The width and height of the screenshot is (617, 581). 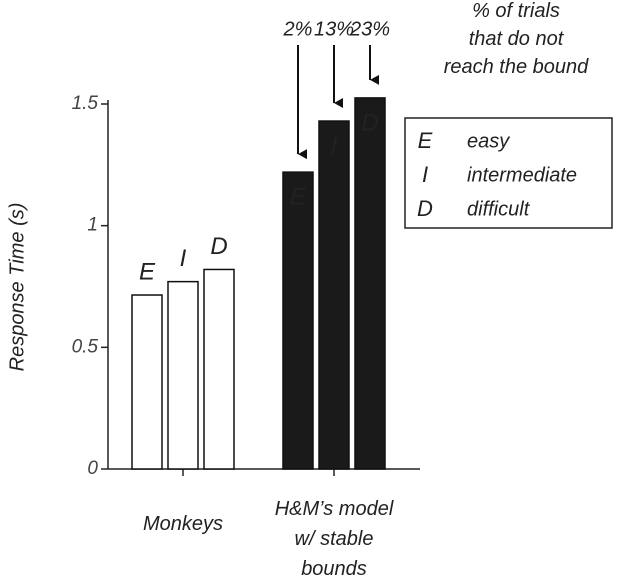 I want to click on percent-label: 23%, so click(x=369, y=29).